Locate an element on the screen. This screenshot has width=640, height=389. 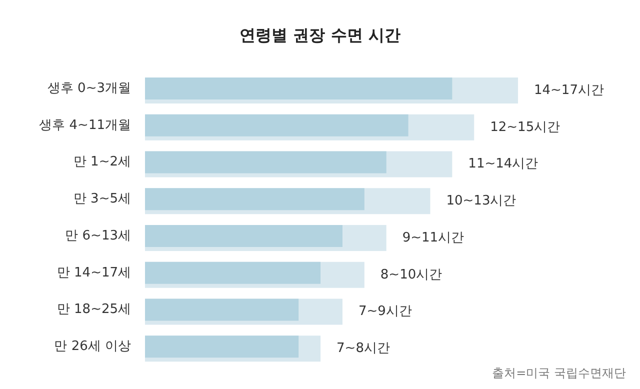
data-label: 12~15시간 is located at coordinates (525, 127).